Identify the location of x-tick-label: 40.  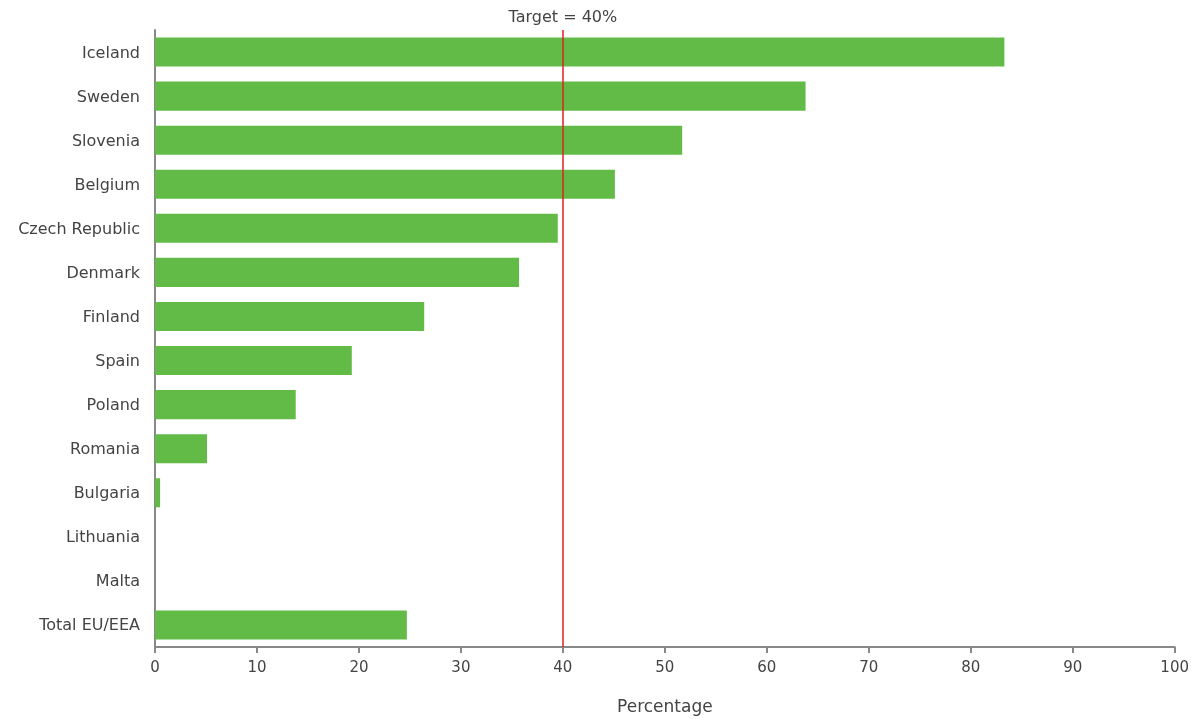
(563, 666).